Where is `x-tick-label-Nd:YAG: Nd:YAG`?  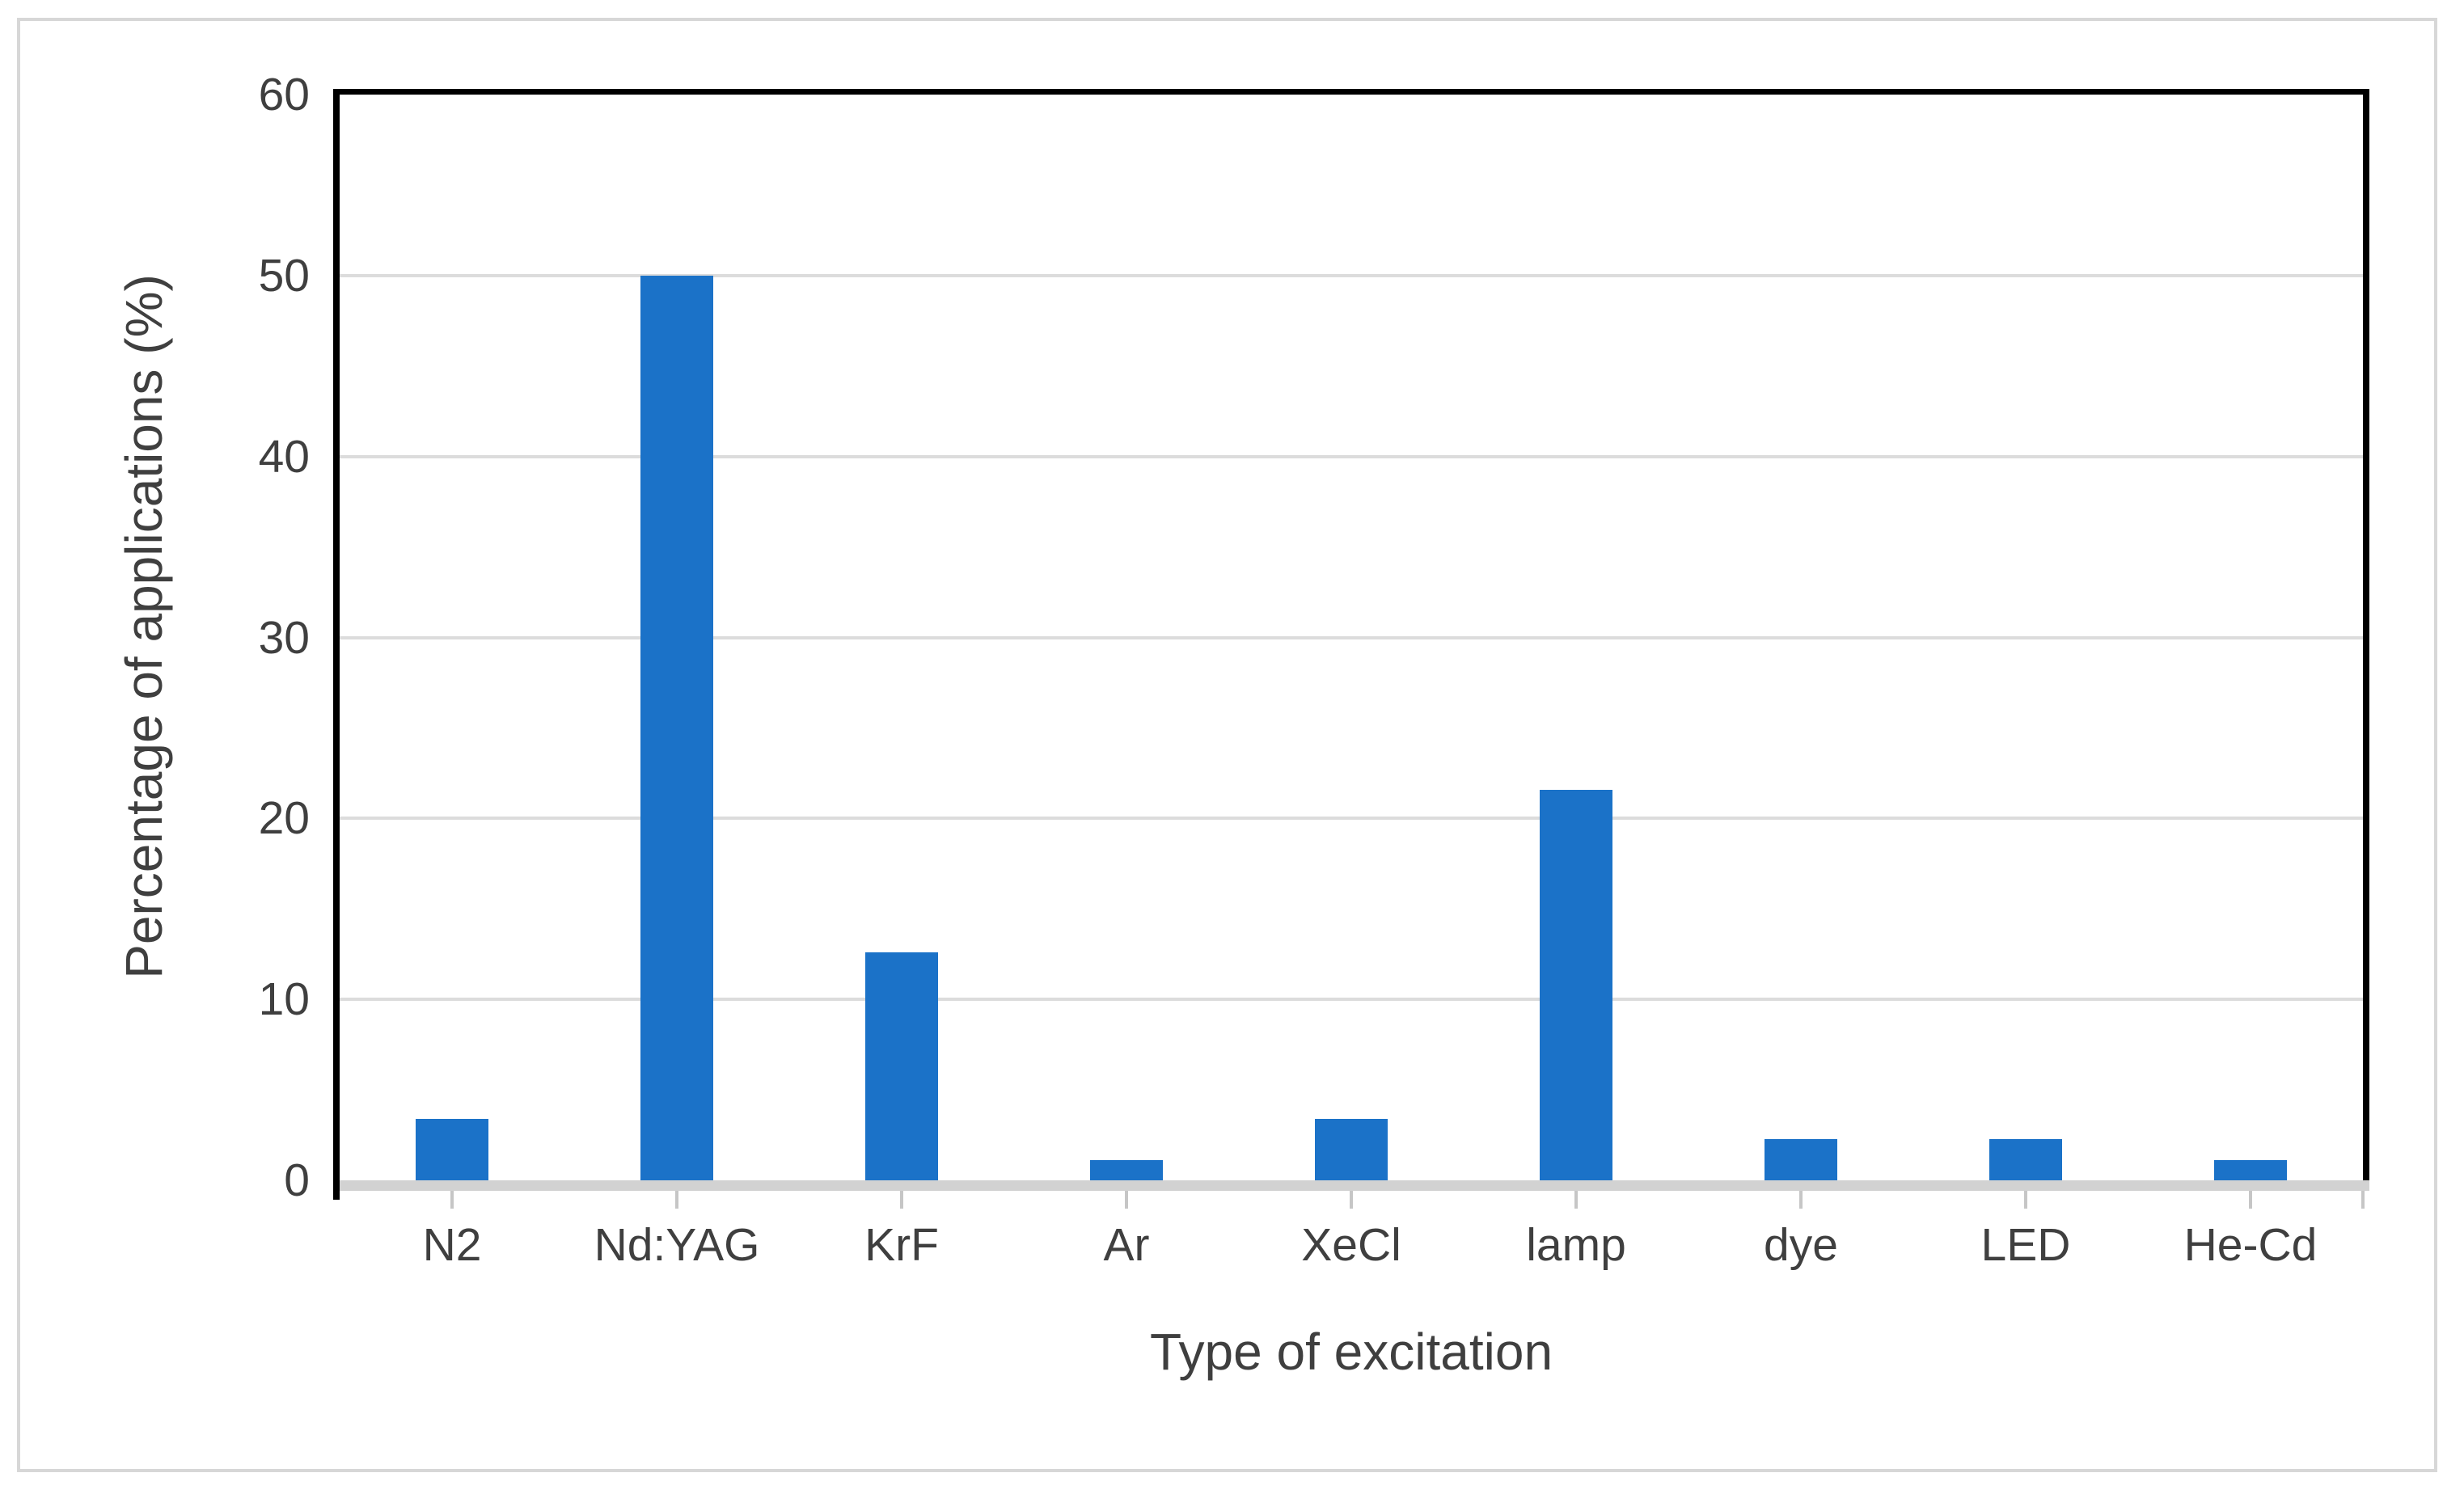
x-tick-label-Nd:YAG: Nd:YAG is located at coordinates (677, 1245).